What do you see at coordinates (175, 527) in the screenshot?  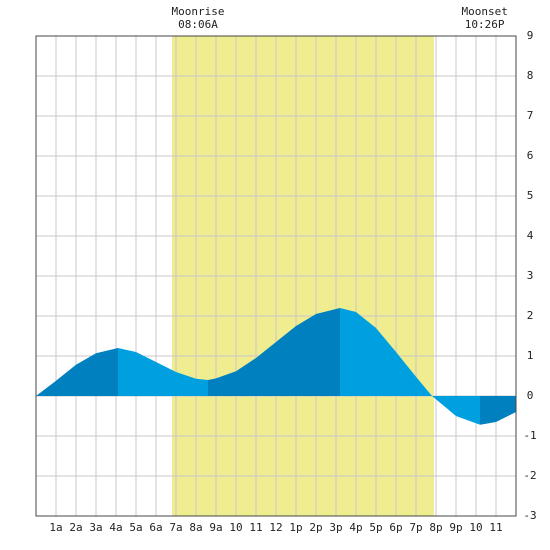 I see `x-tick-label: 7a` at bounding box center [175, 527].